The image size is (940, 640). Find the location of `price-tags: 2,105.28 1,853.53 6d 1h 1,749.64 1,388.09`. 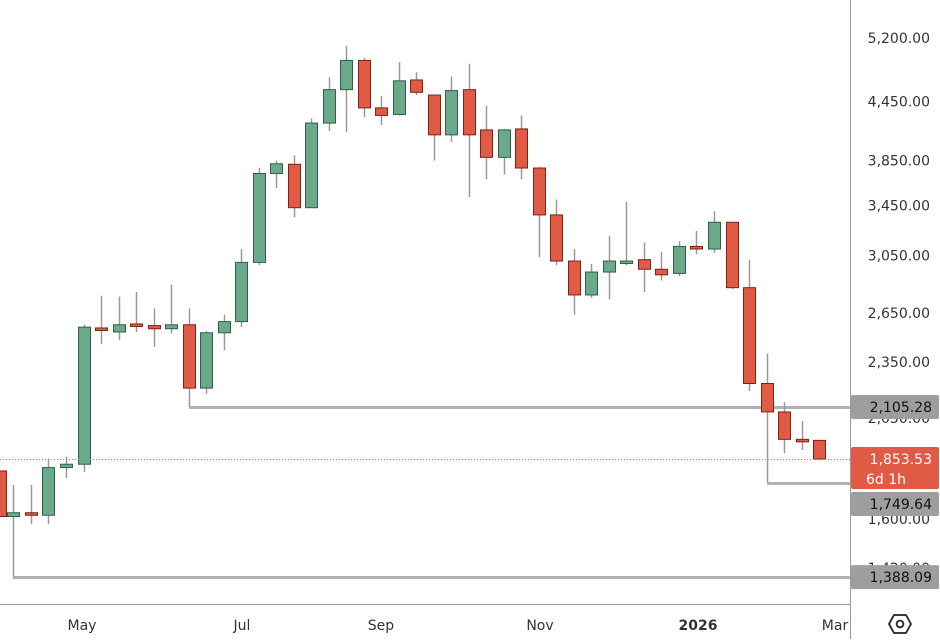

price-tags: 2,105.28 1,853.53 6d 1h 1,749.64 1,388.09 is located at coordinates (895, 492).